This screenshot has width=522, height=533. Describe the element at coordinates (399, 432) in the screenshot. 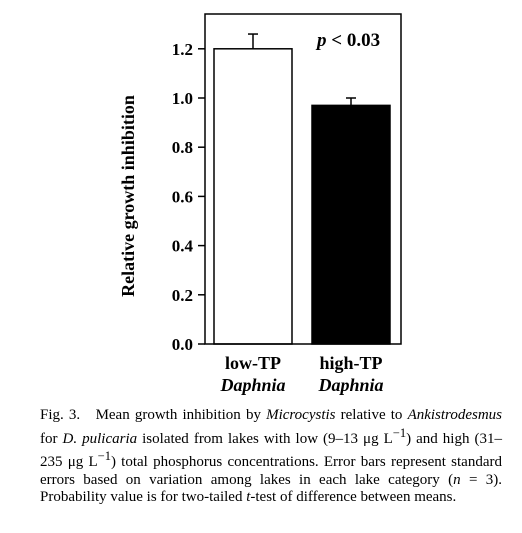

I see `caption-superscript-1: −1` at that location.